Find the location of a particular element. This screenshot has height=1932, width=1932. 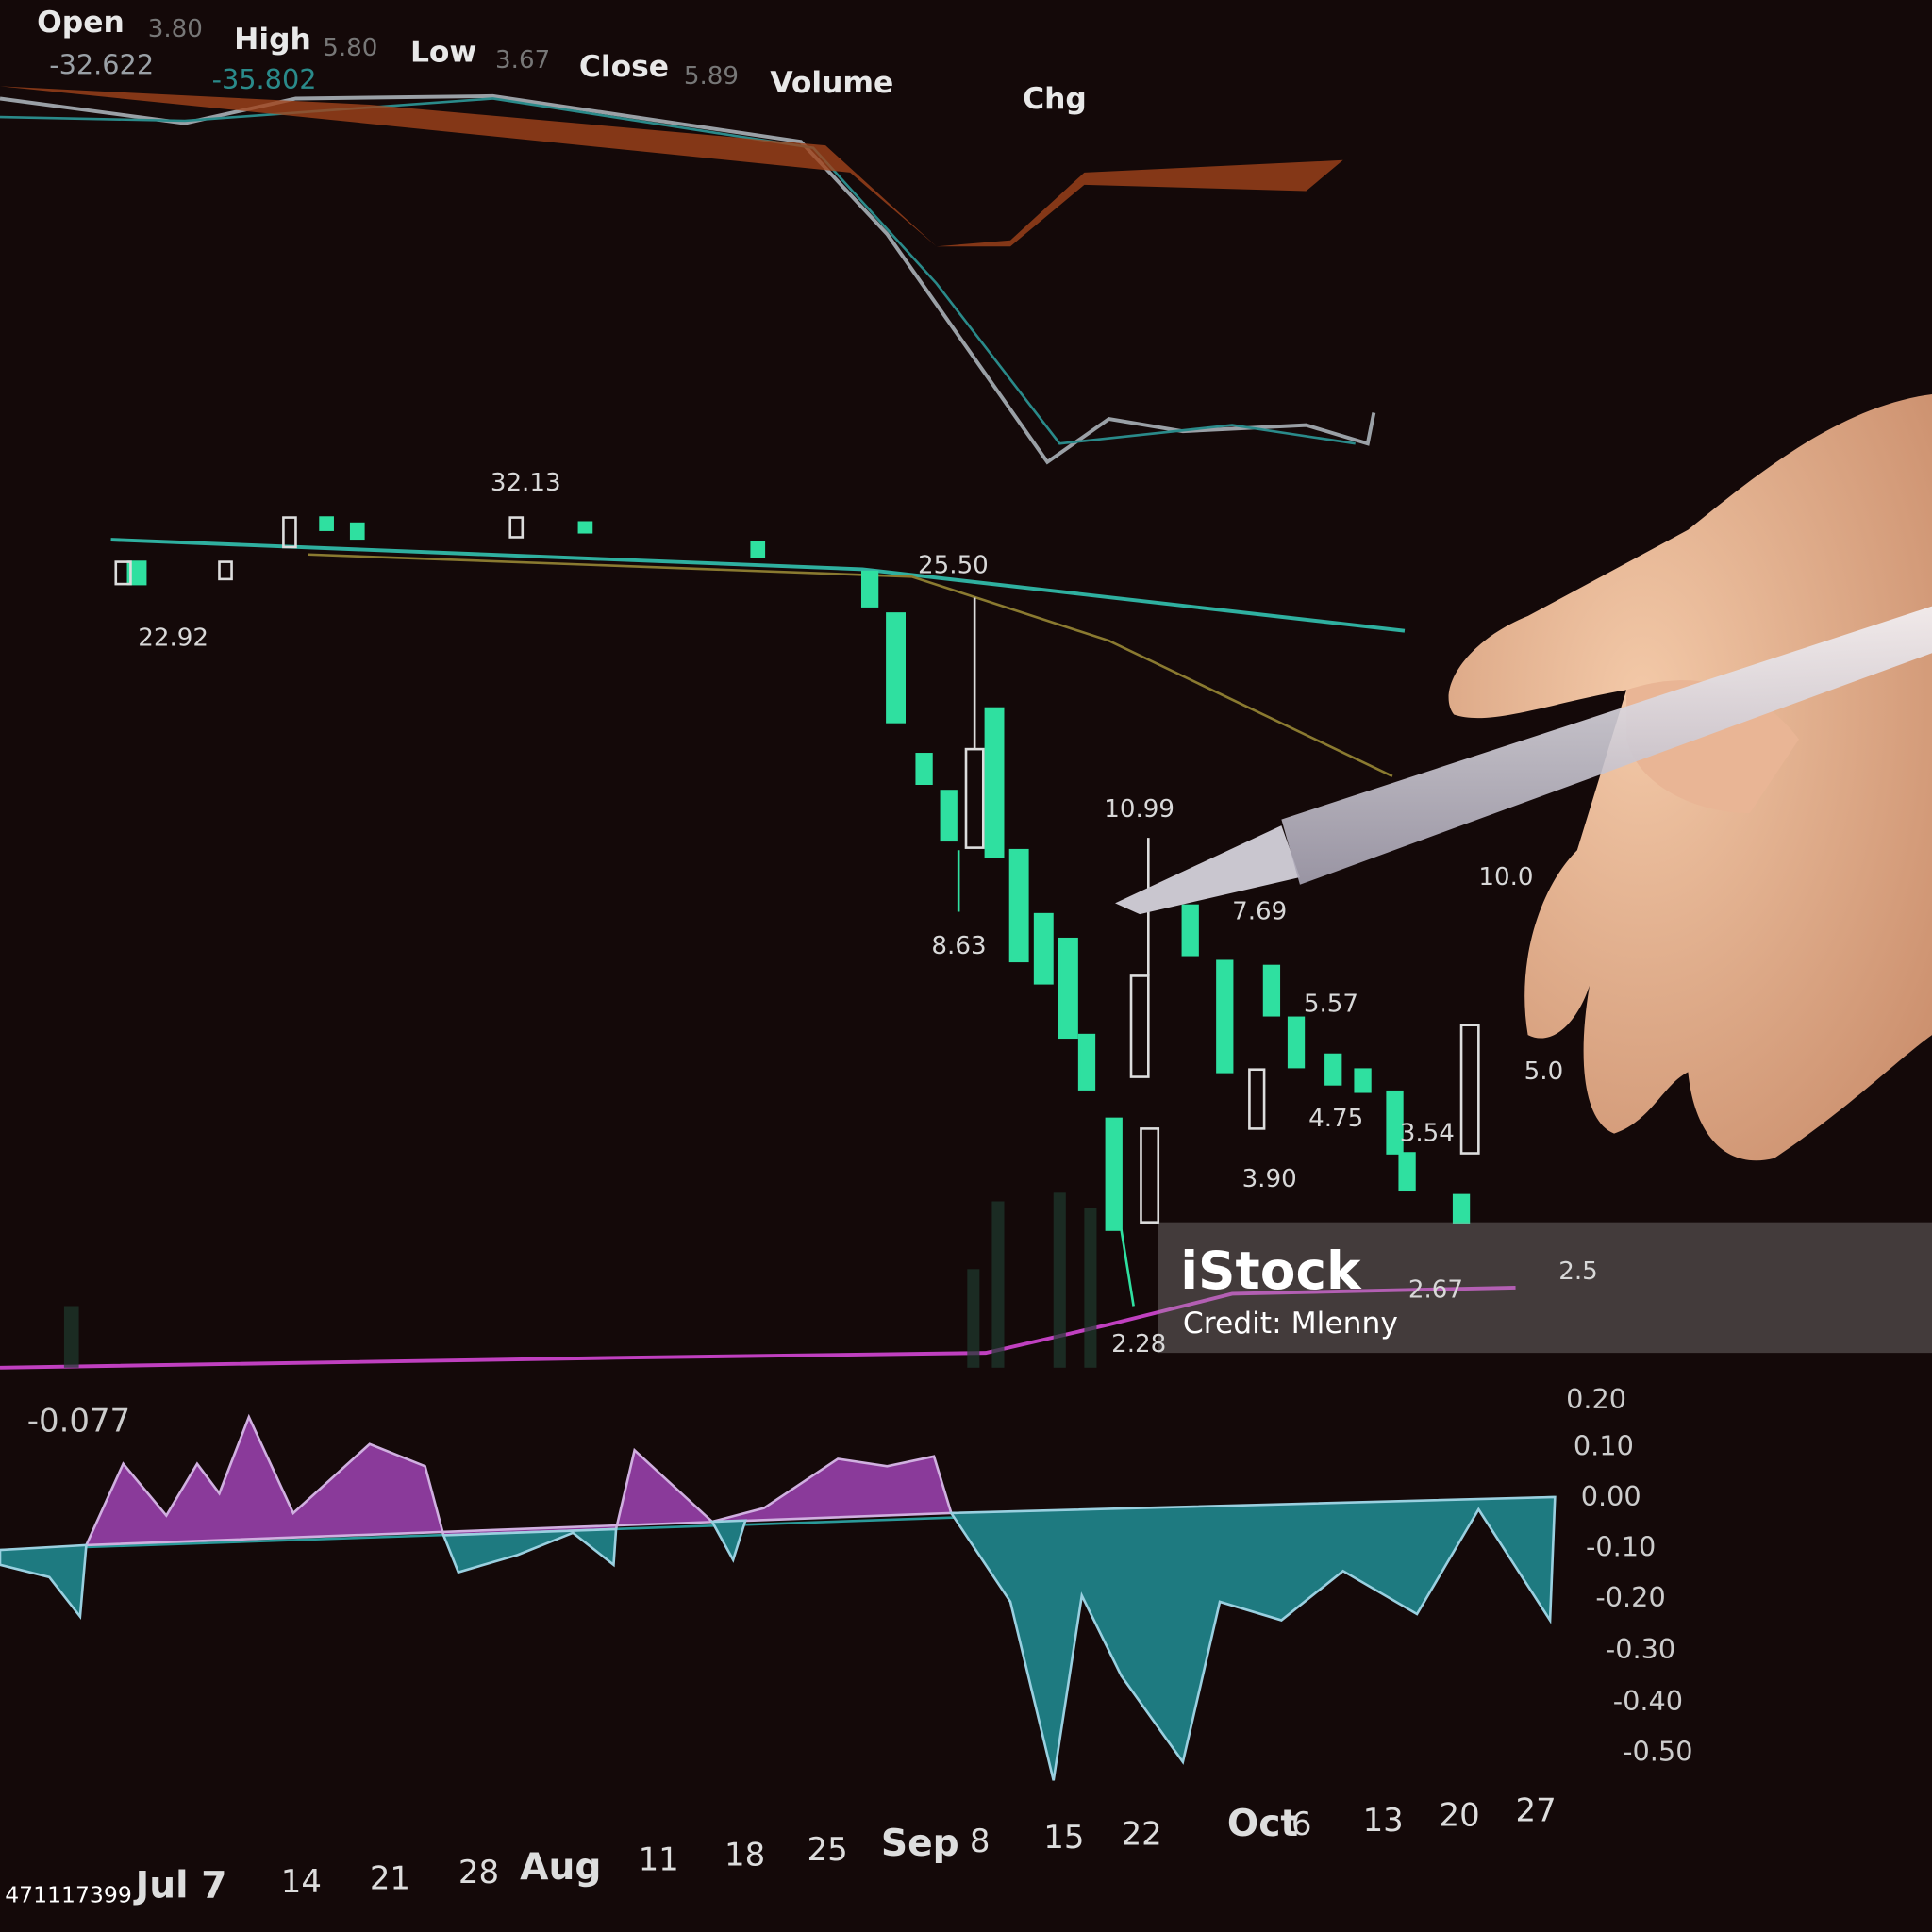

watermark-credit: Credit: Mlenny is located at coordinates (1290, 1324).